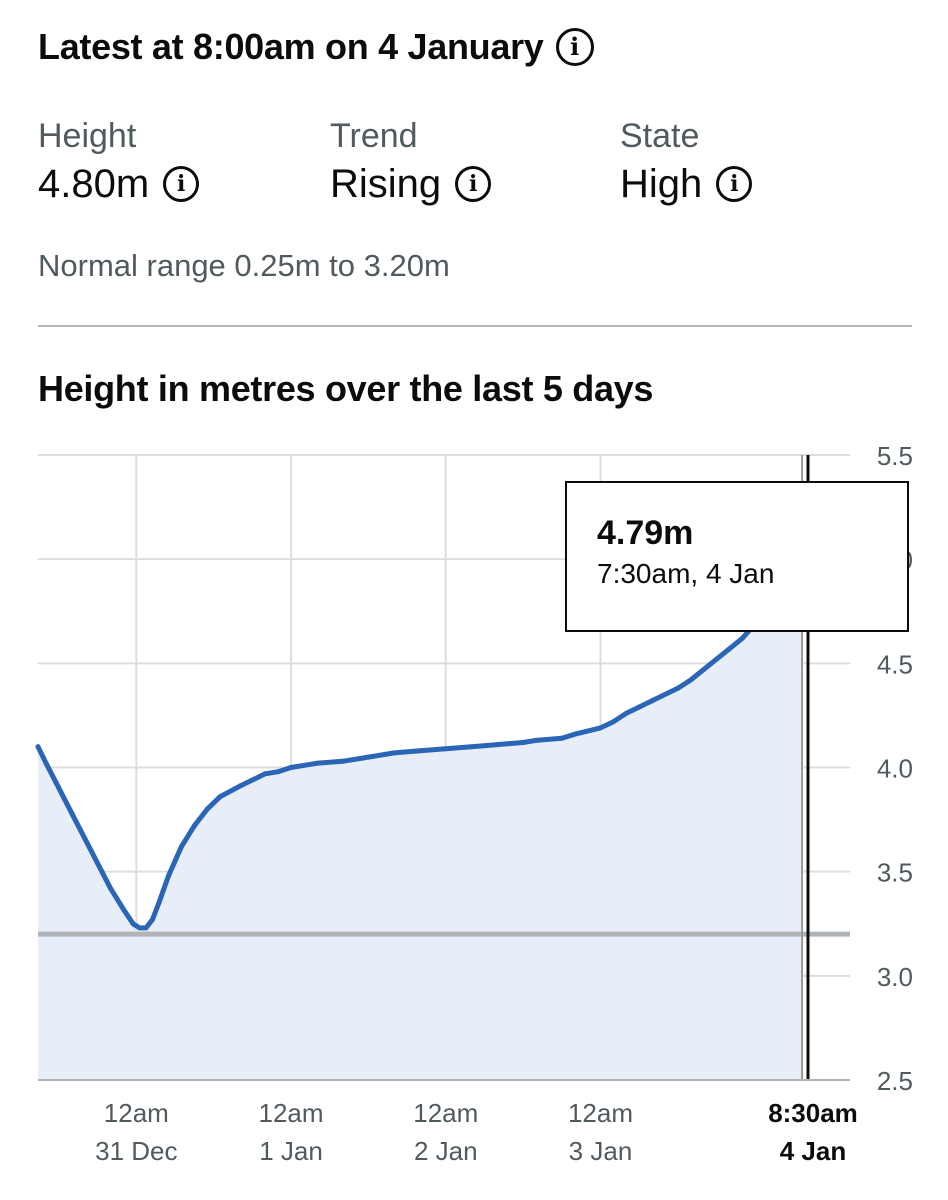 This screenshot has height=1200, width=948. Describe the element at coordinates (374, 136) in the screenshot. I see `stat-trend-label: Trend` at that location.